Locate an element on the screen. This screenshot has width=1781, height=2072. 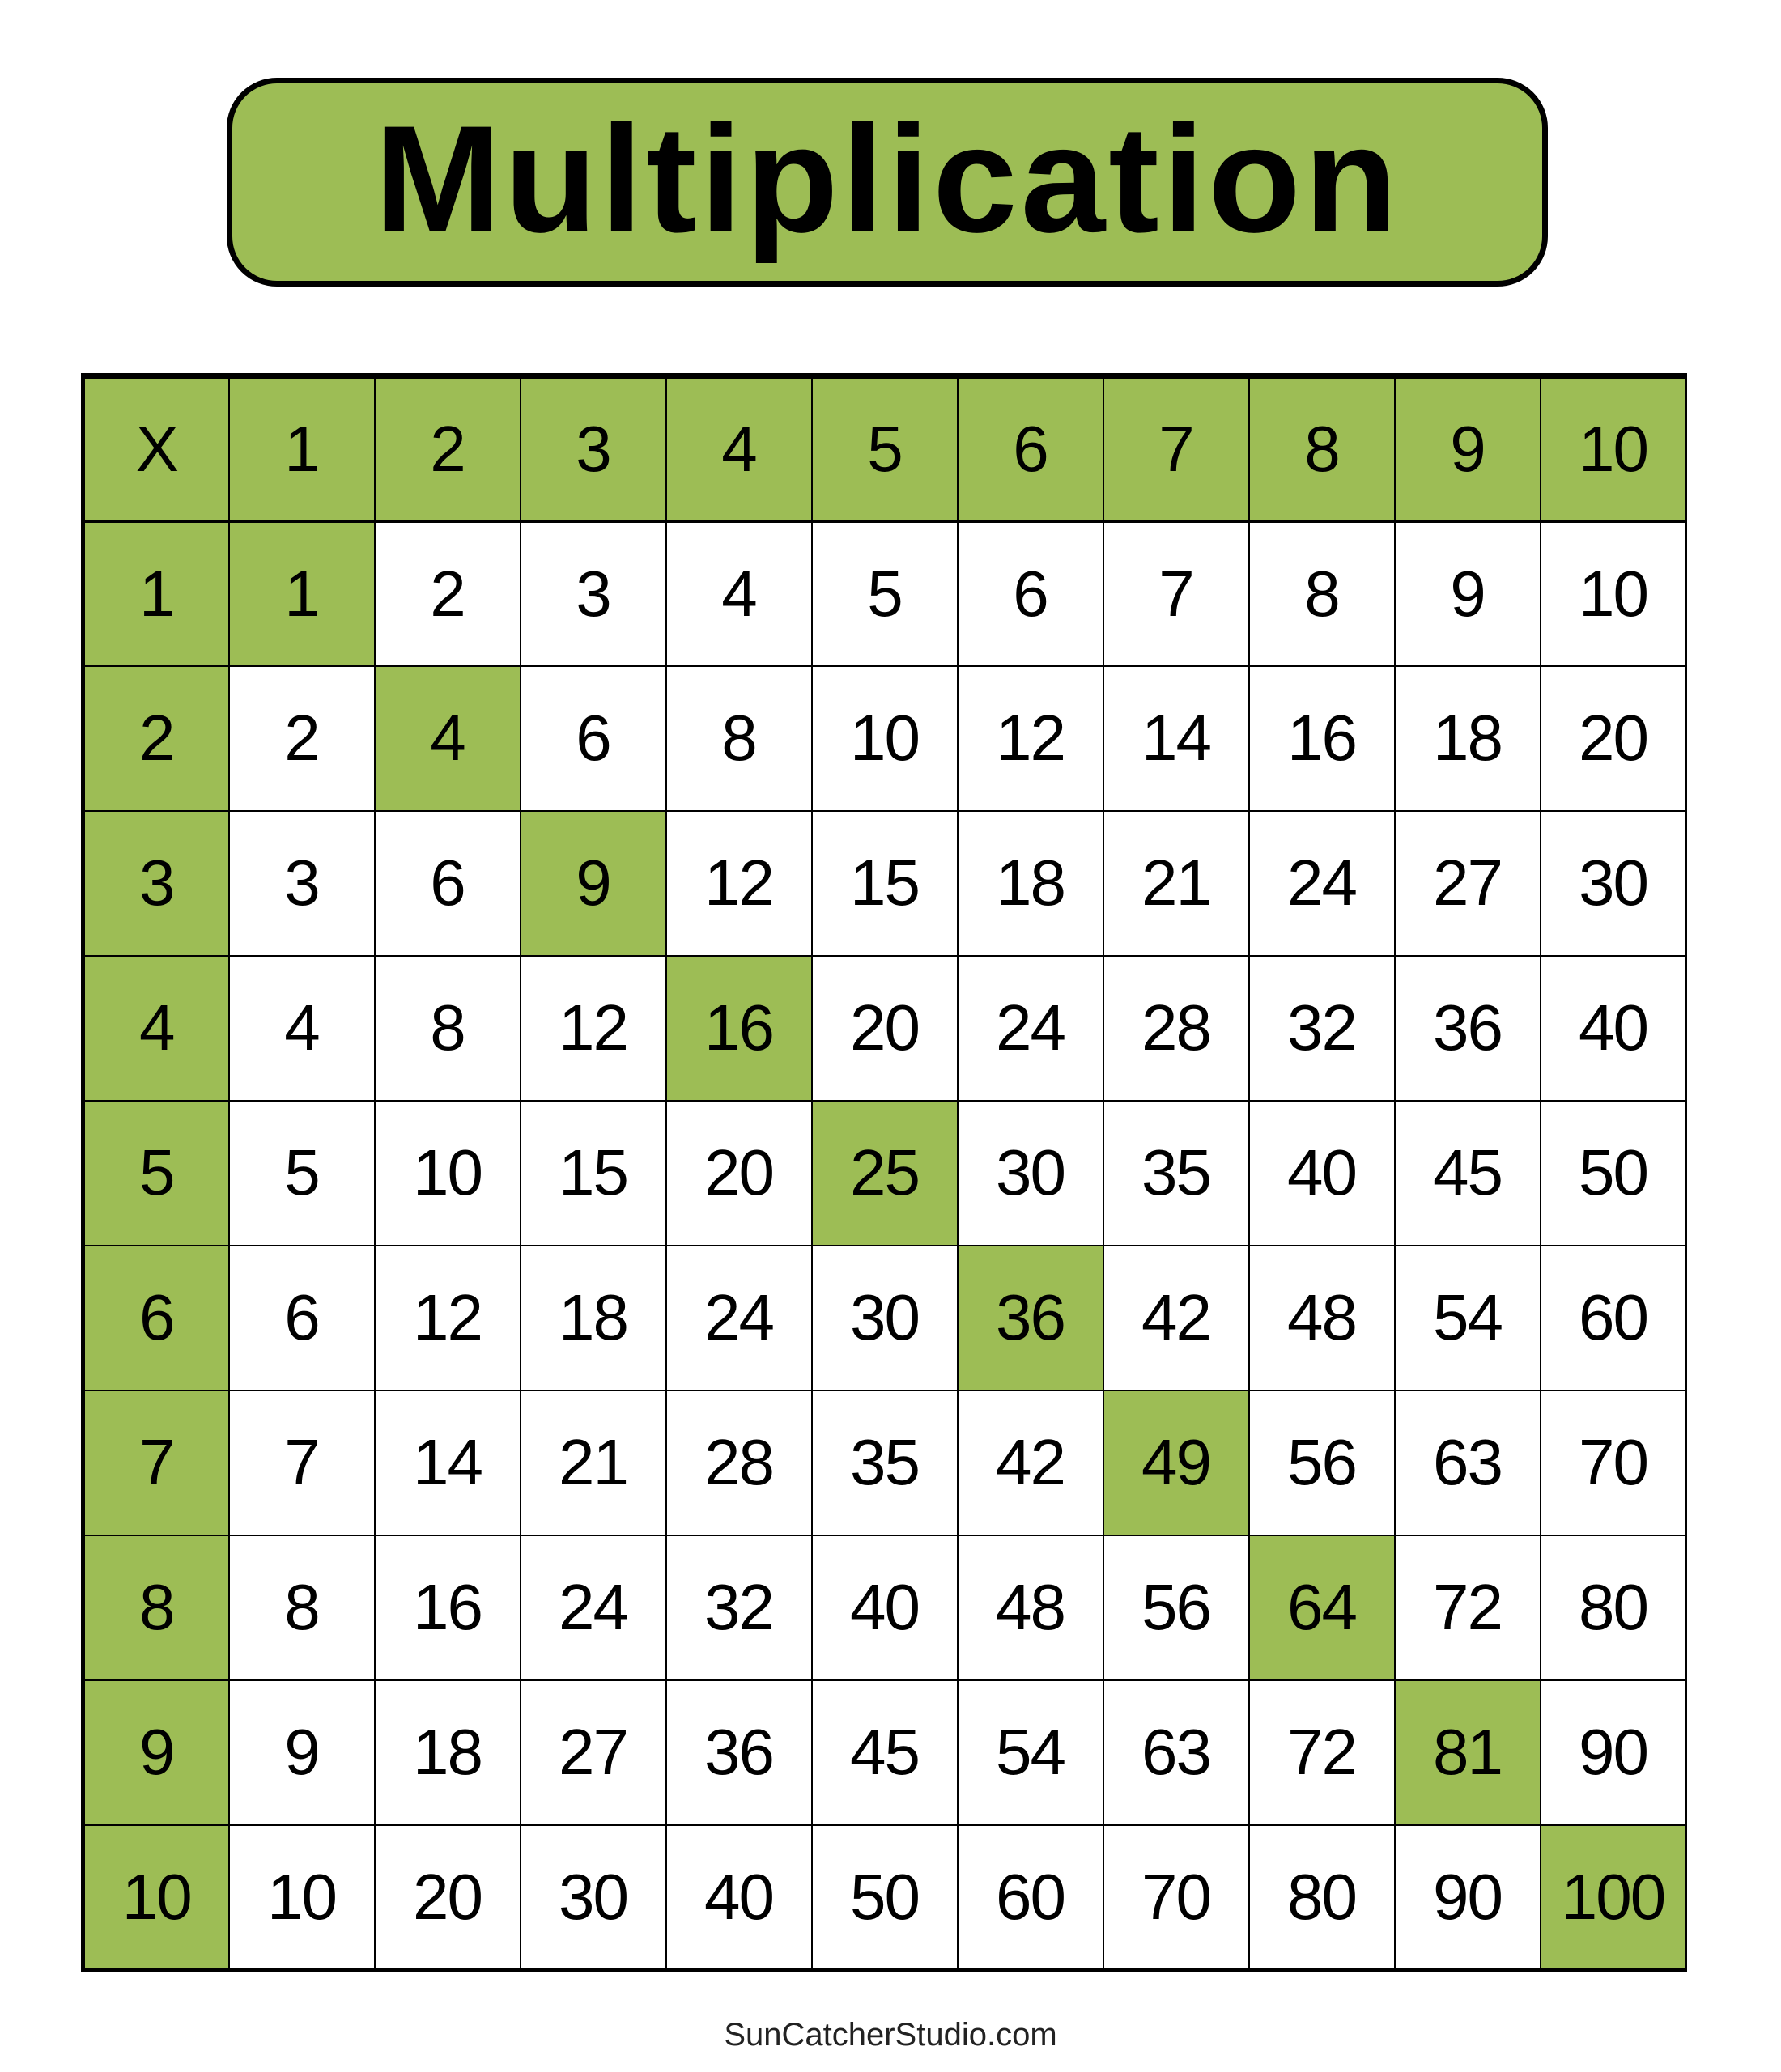
square-cell: 64 is located at coordinates (1322, 1607).